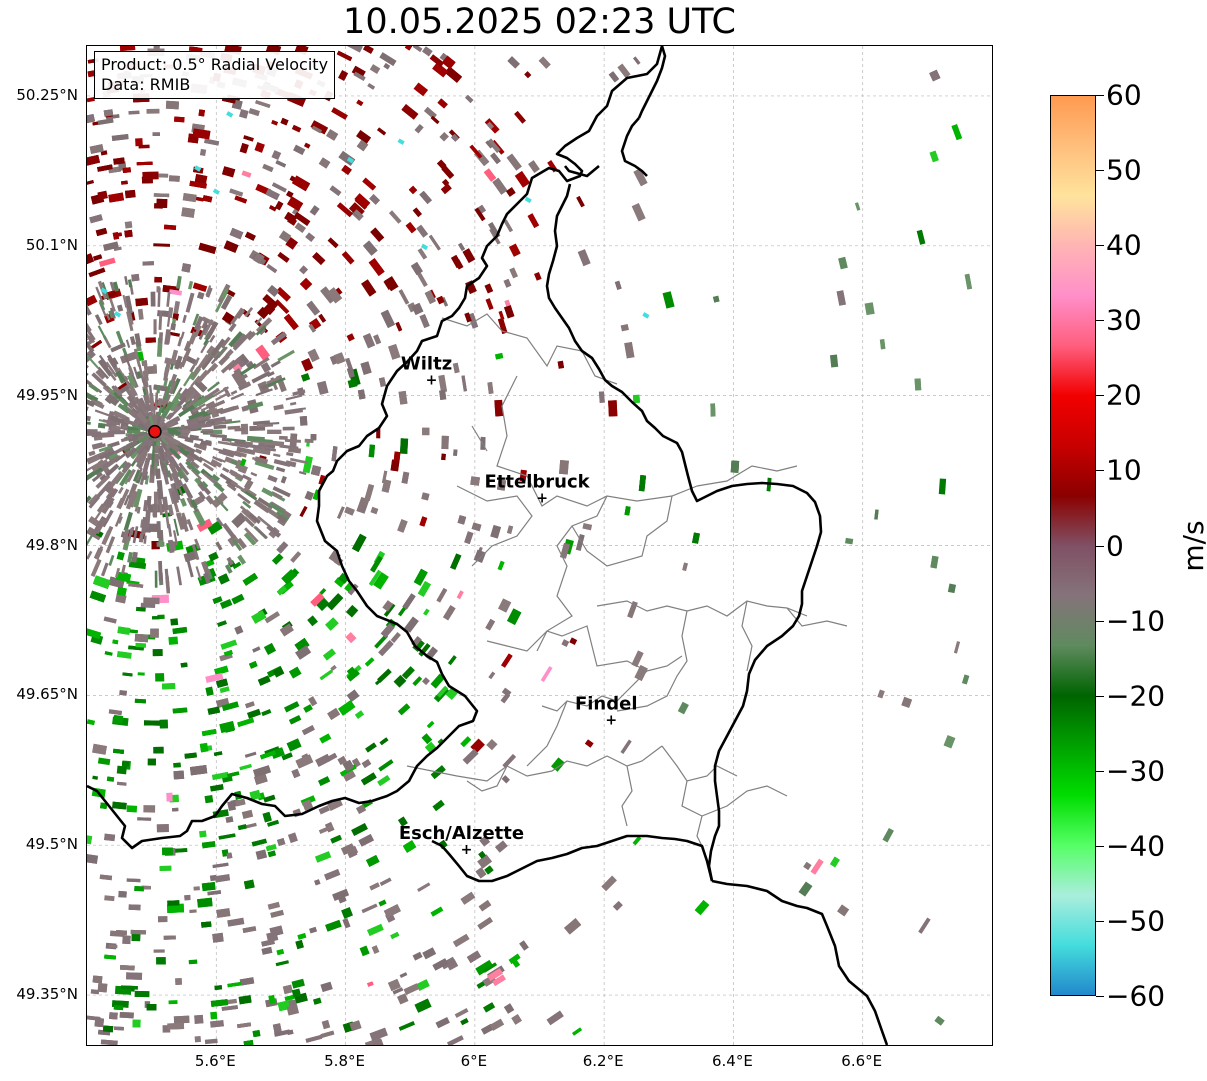  Describe the element at coordinates (1136, 996) in the screenshot. I see `colorbar-tick-label: −60` at that location.